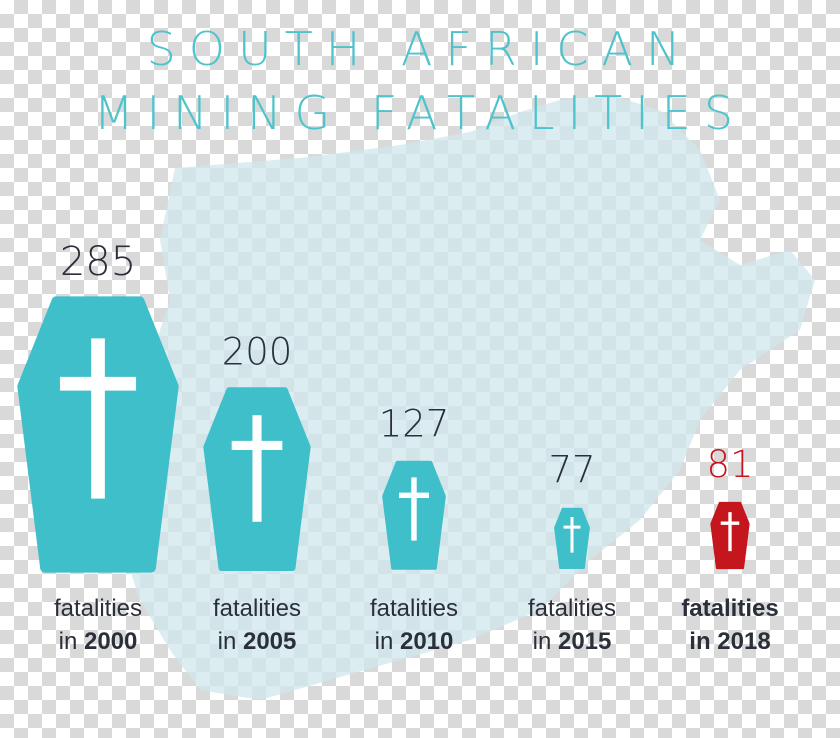 The height and width of the screenshot is (738, 840). I want to click on coffin-mark-2005, so click(257, 479).